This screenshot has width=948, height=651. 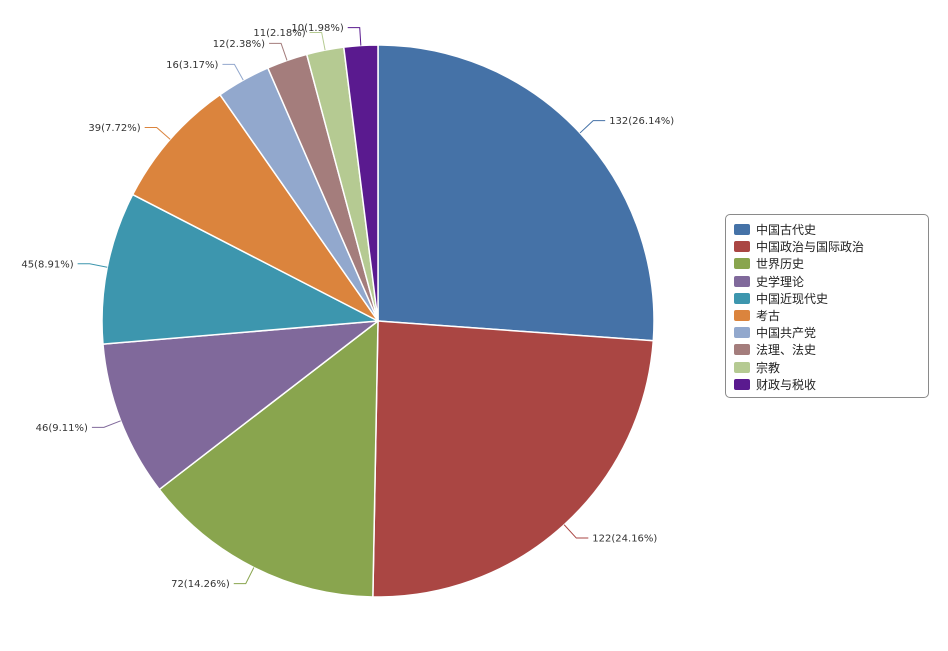 I want to click on legend-label: 世界历史, so click(x=780, y=264).